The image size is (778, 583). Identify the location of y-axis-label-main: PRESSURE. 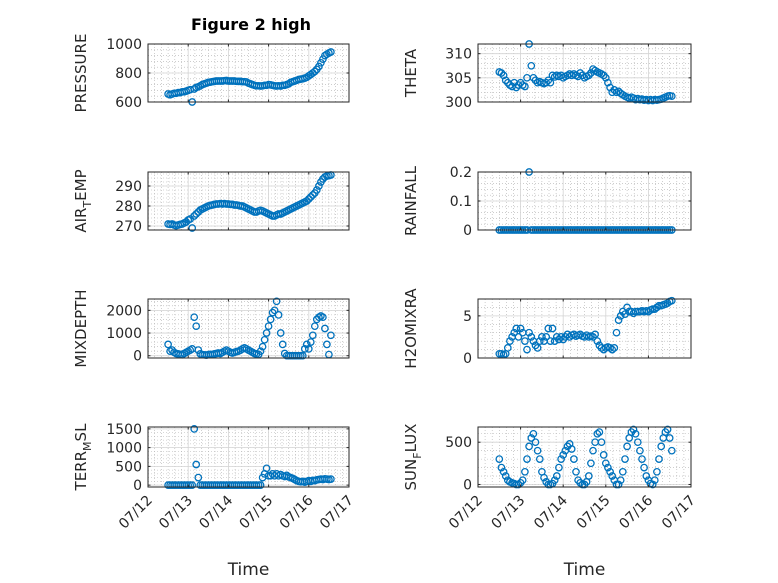
(81, 73).